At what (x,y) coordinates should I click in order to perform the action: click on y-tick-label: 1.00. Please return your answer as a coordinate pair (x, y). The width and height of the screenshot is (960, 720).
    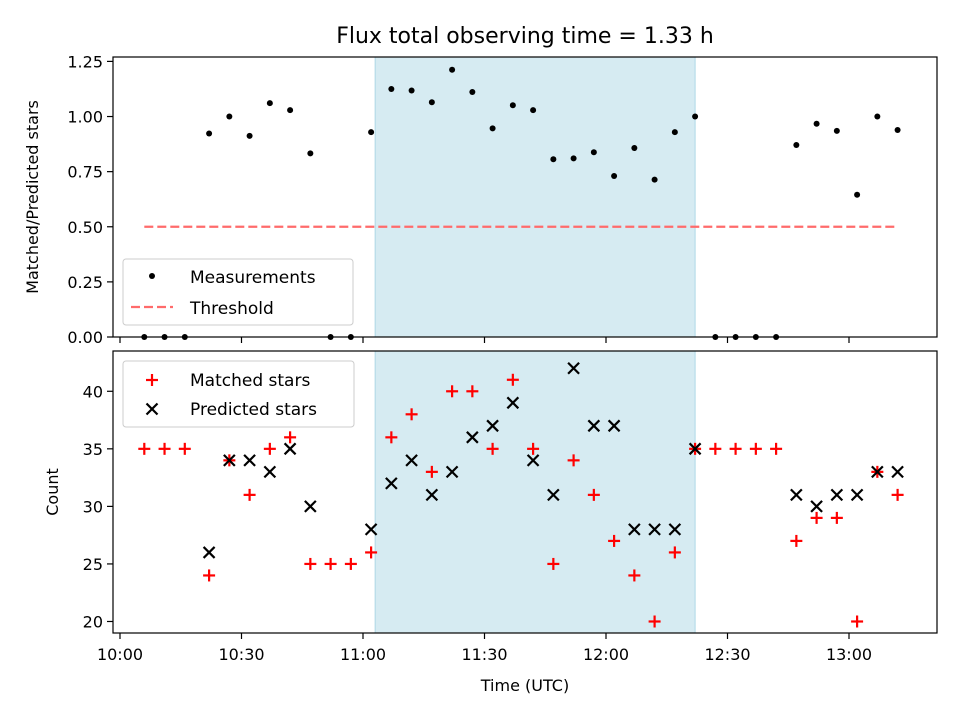
    Looking at the image, I should click on (85, 117).